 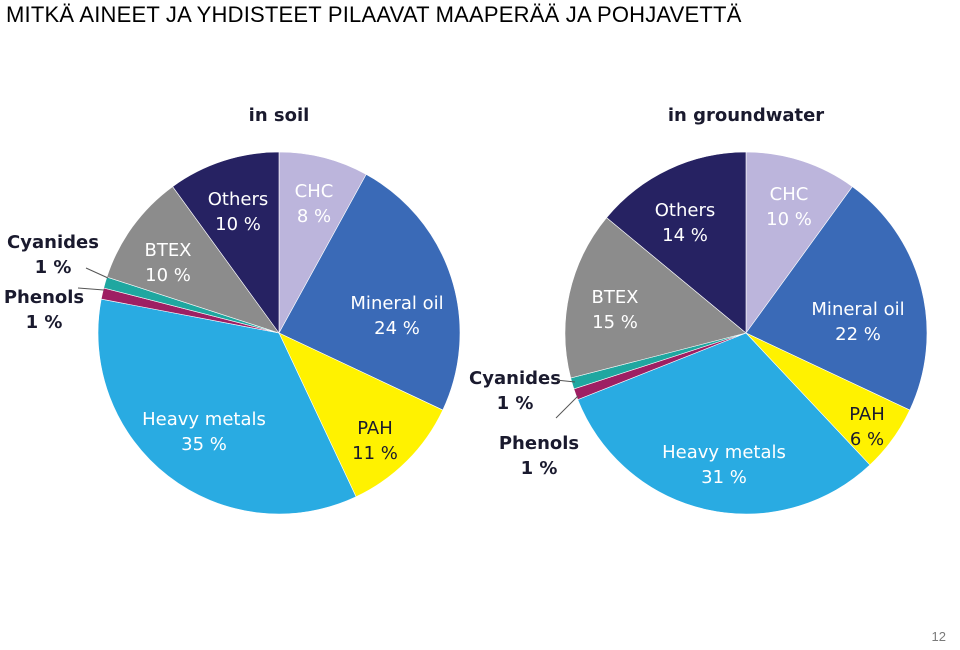 What do you see at coordinates (238, 224) in the screenshot?
I see `soil-value-others: 10 %` at bounding box center [238, 224].